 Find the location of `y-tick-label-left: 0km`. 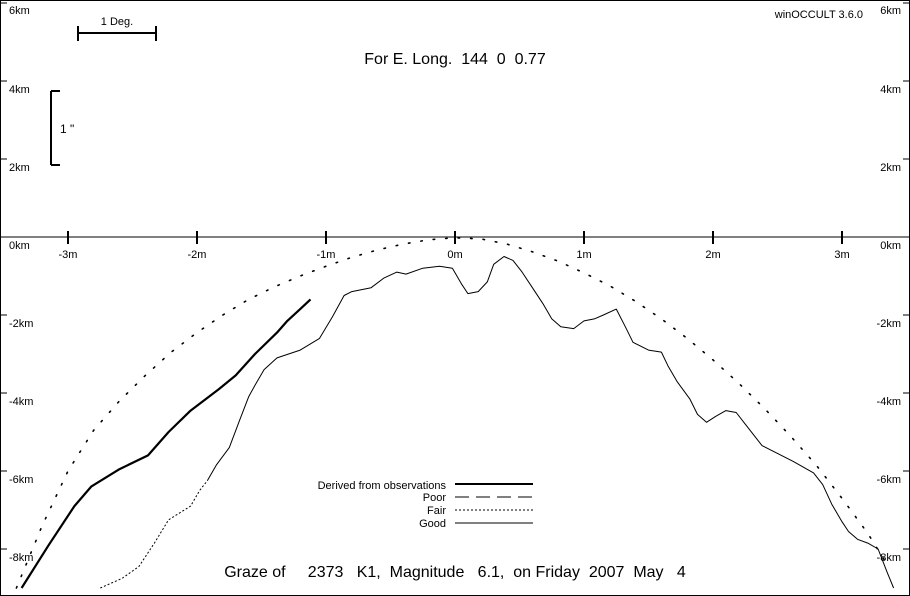

y-tick-label-left: 0km is located at coordinates (19, 246).